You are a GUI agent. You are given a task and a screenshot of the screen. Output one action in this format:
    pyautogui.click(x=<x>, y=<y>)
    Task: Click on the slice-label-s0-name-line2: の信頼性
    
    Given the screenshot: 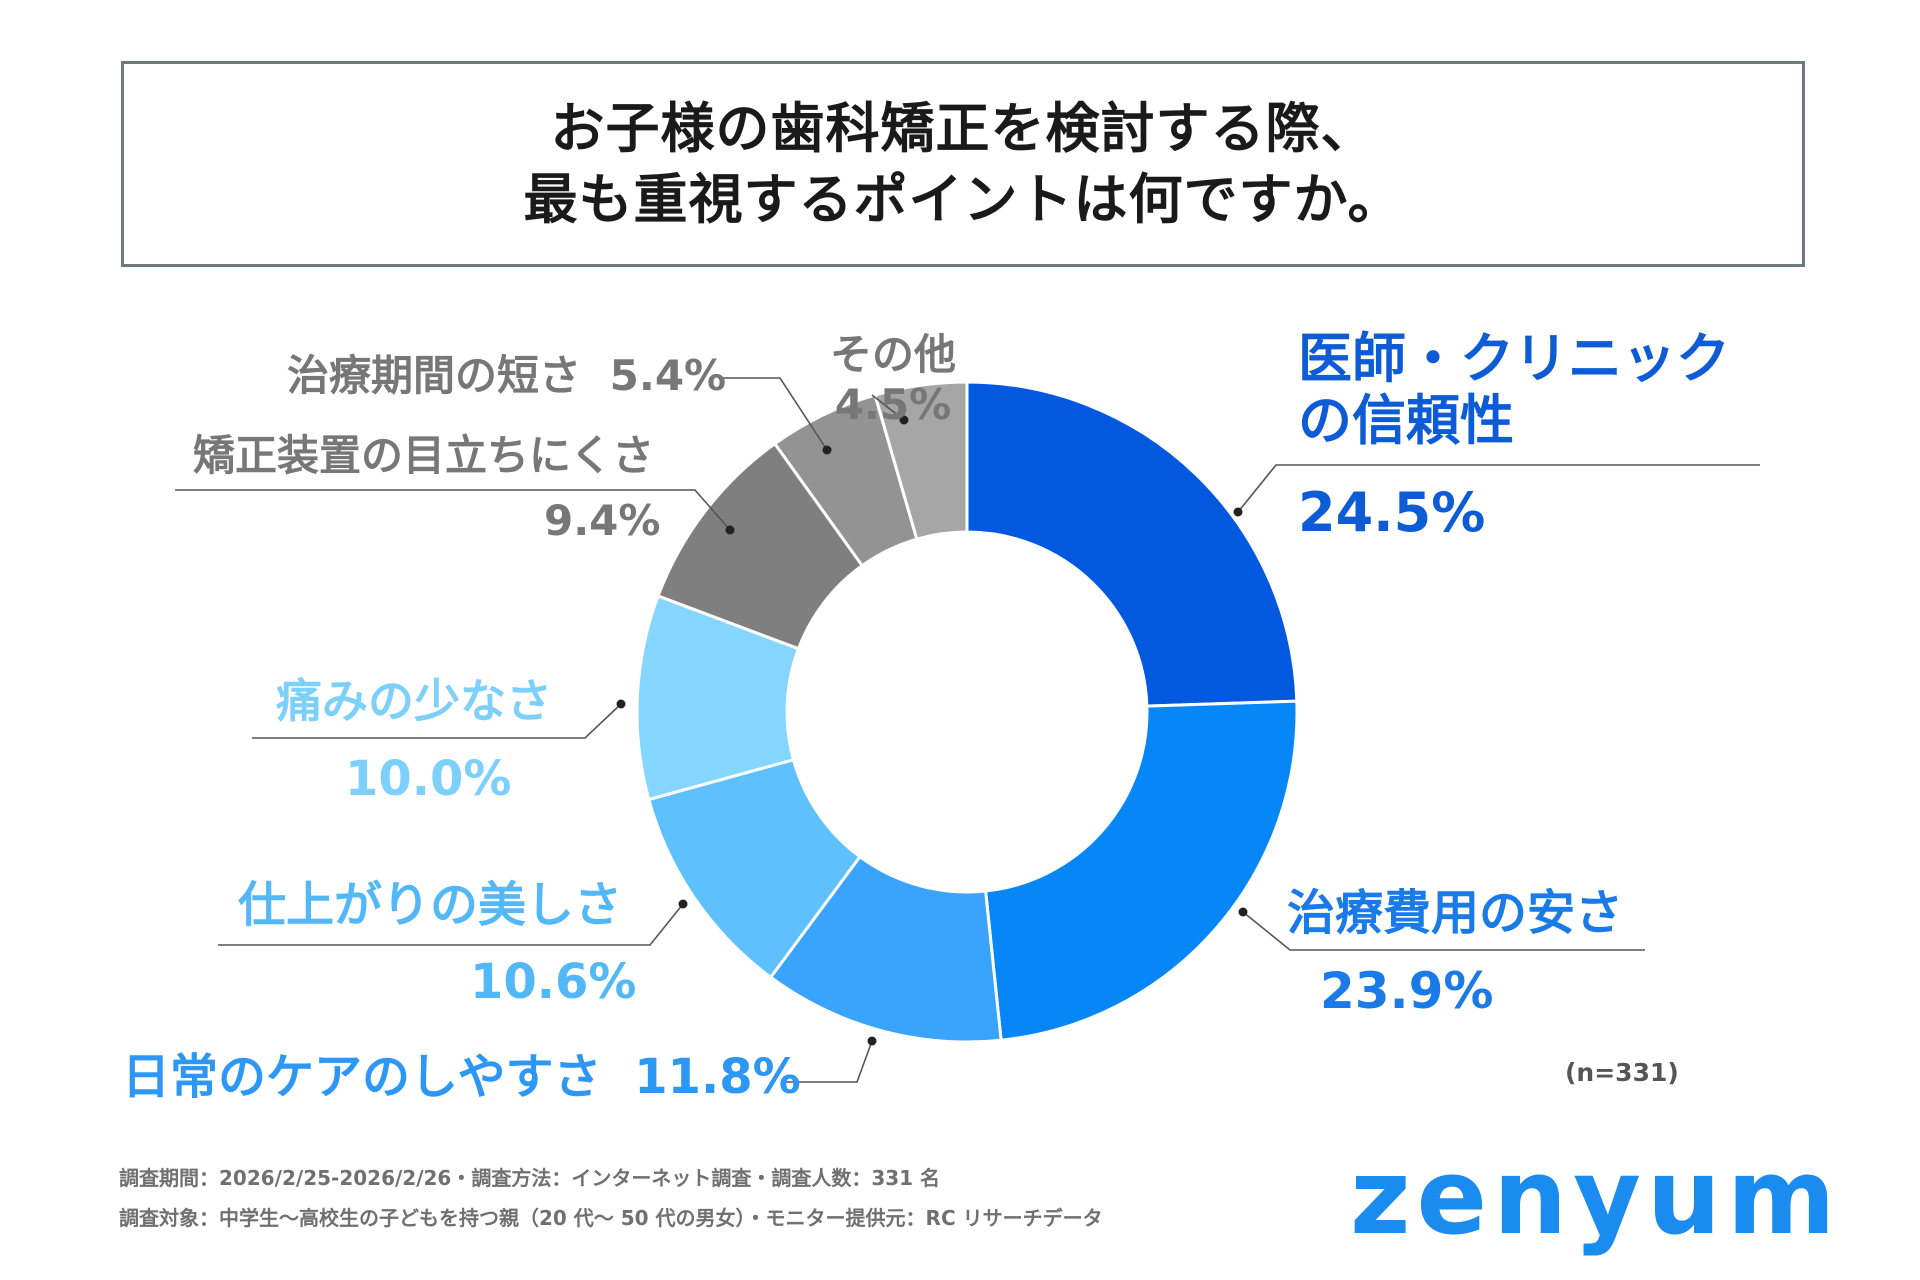 What is the action you would take?
    pyautogui.click(x=1406, y=421)
    